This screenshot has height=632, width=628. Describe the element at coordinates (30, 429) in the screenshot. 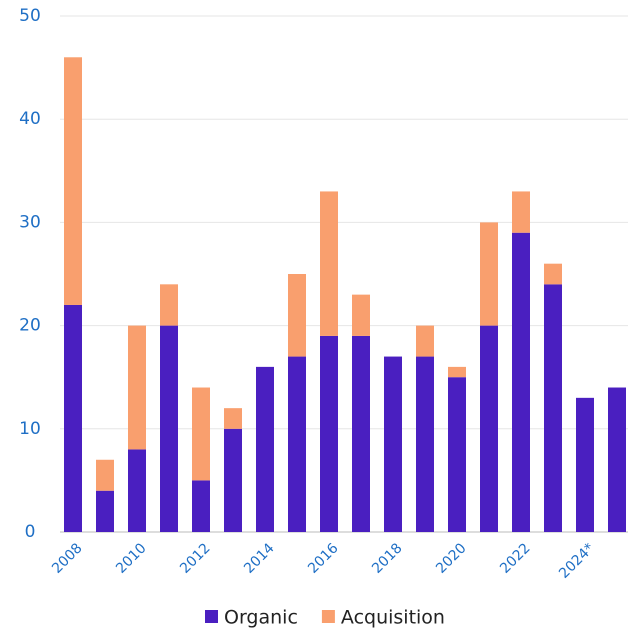

I see `y-tick-label: 10` at that location.